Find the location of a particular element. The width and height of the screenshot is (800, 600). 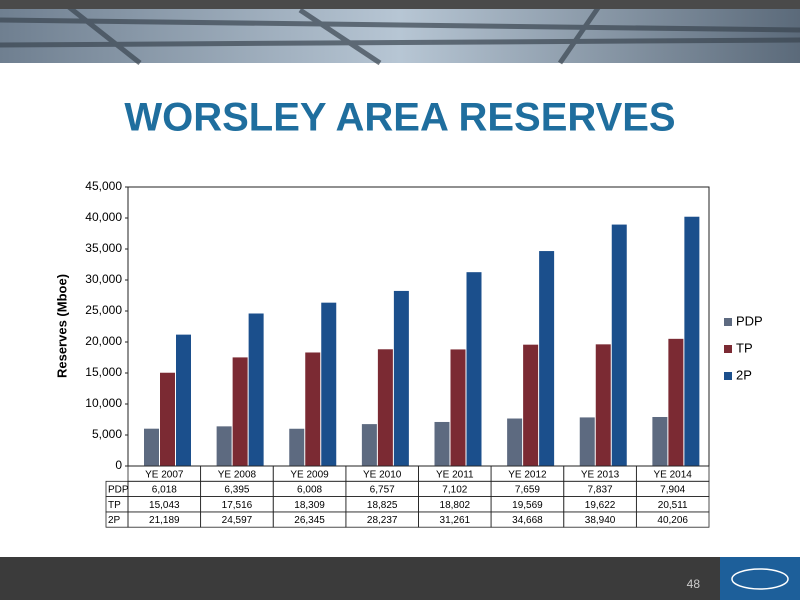

y-tick-label: 35,000 is located at coordinates (103, 248).